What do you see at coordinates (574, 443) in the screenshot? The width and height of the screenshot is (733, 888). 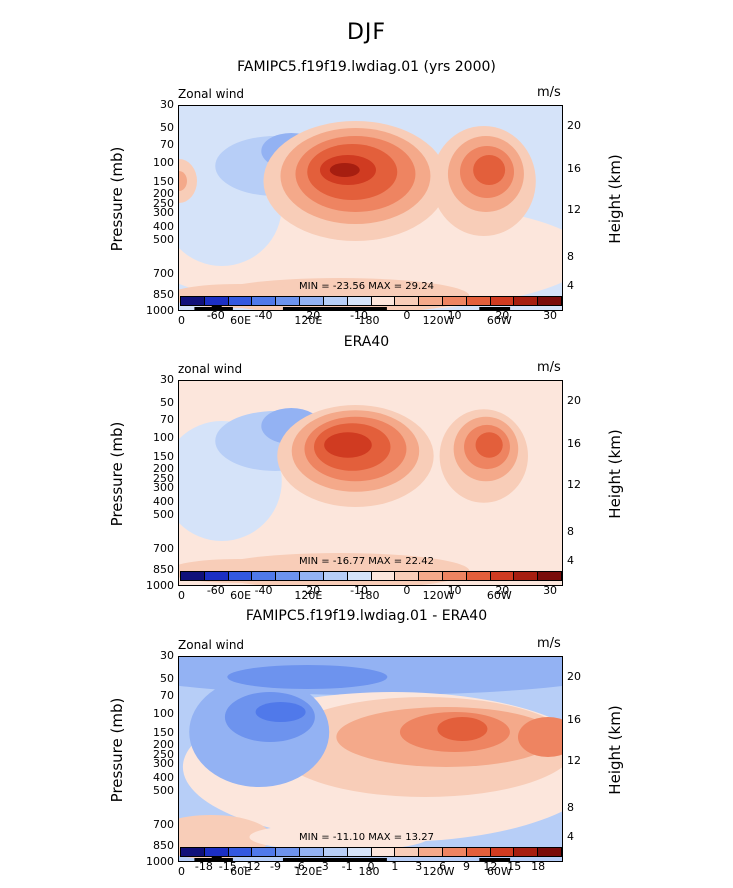 I see `y2-tick-label: 16` at bounding box center [574, 443].